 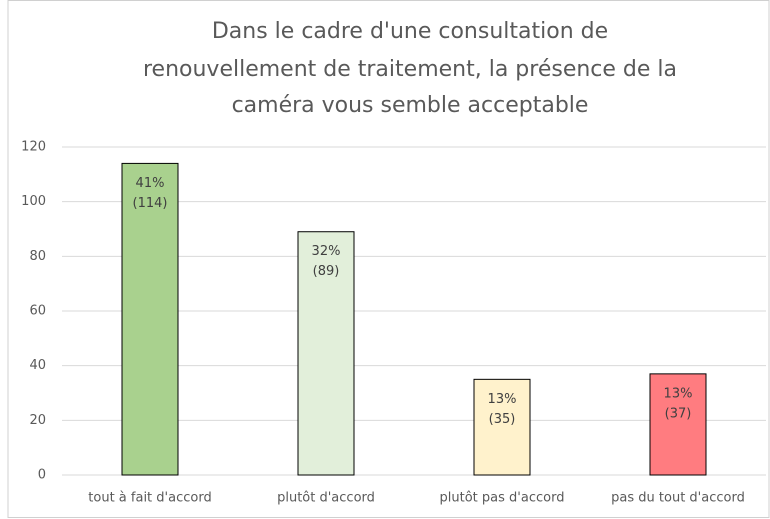 I want to click on y-tick-label: 60, so click(x=37, y=311).